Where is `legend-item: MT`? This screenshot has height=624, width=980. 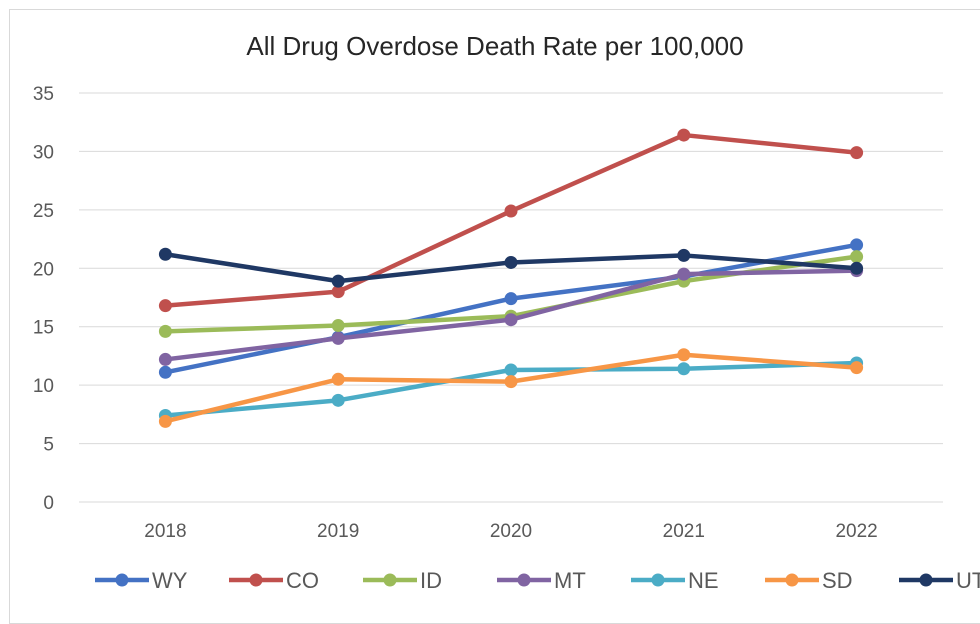 legend-item: MT is located at coordinates (541, 580).